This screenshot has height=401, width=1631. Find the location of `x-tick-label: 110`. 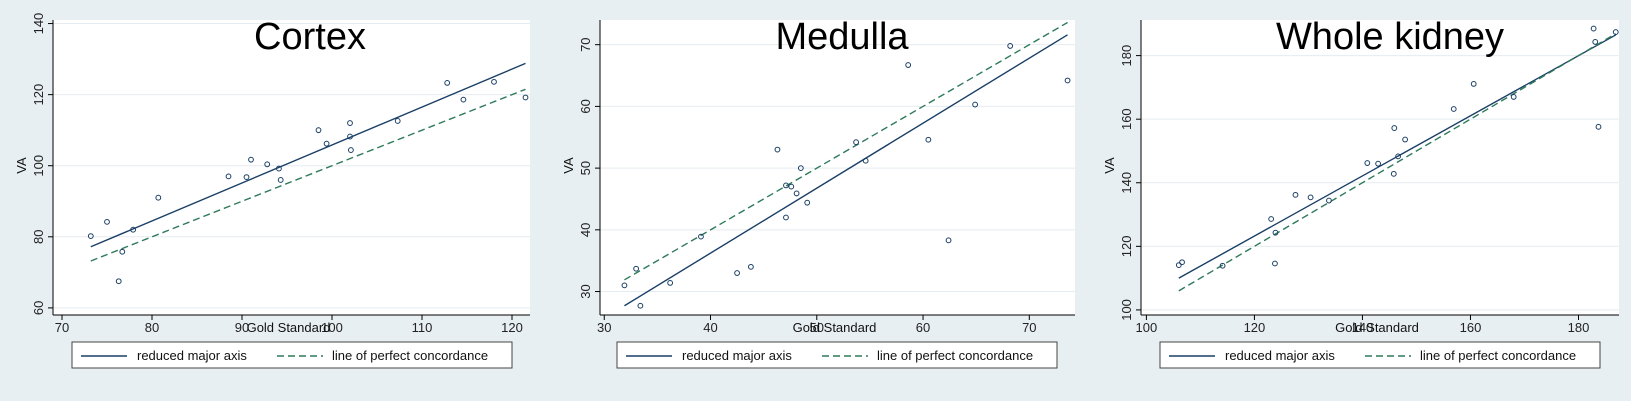

x-tick-label: 110 is located at coordinates (422, 327).